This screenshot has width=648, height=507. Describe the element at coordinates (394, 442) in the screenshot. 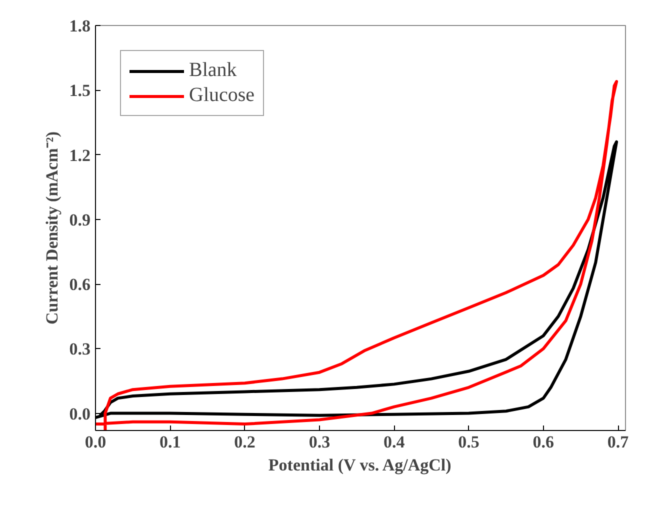

I see `x-tick-label: 0.4` at that location.